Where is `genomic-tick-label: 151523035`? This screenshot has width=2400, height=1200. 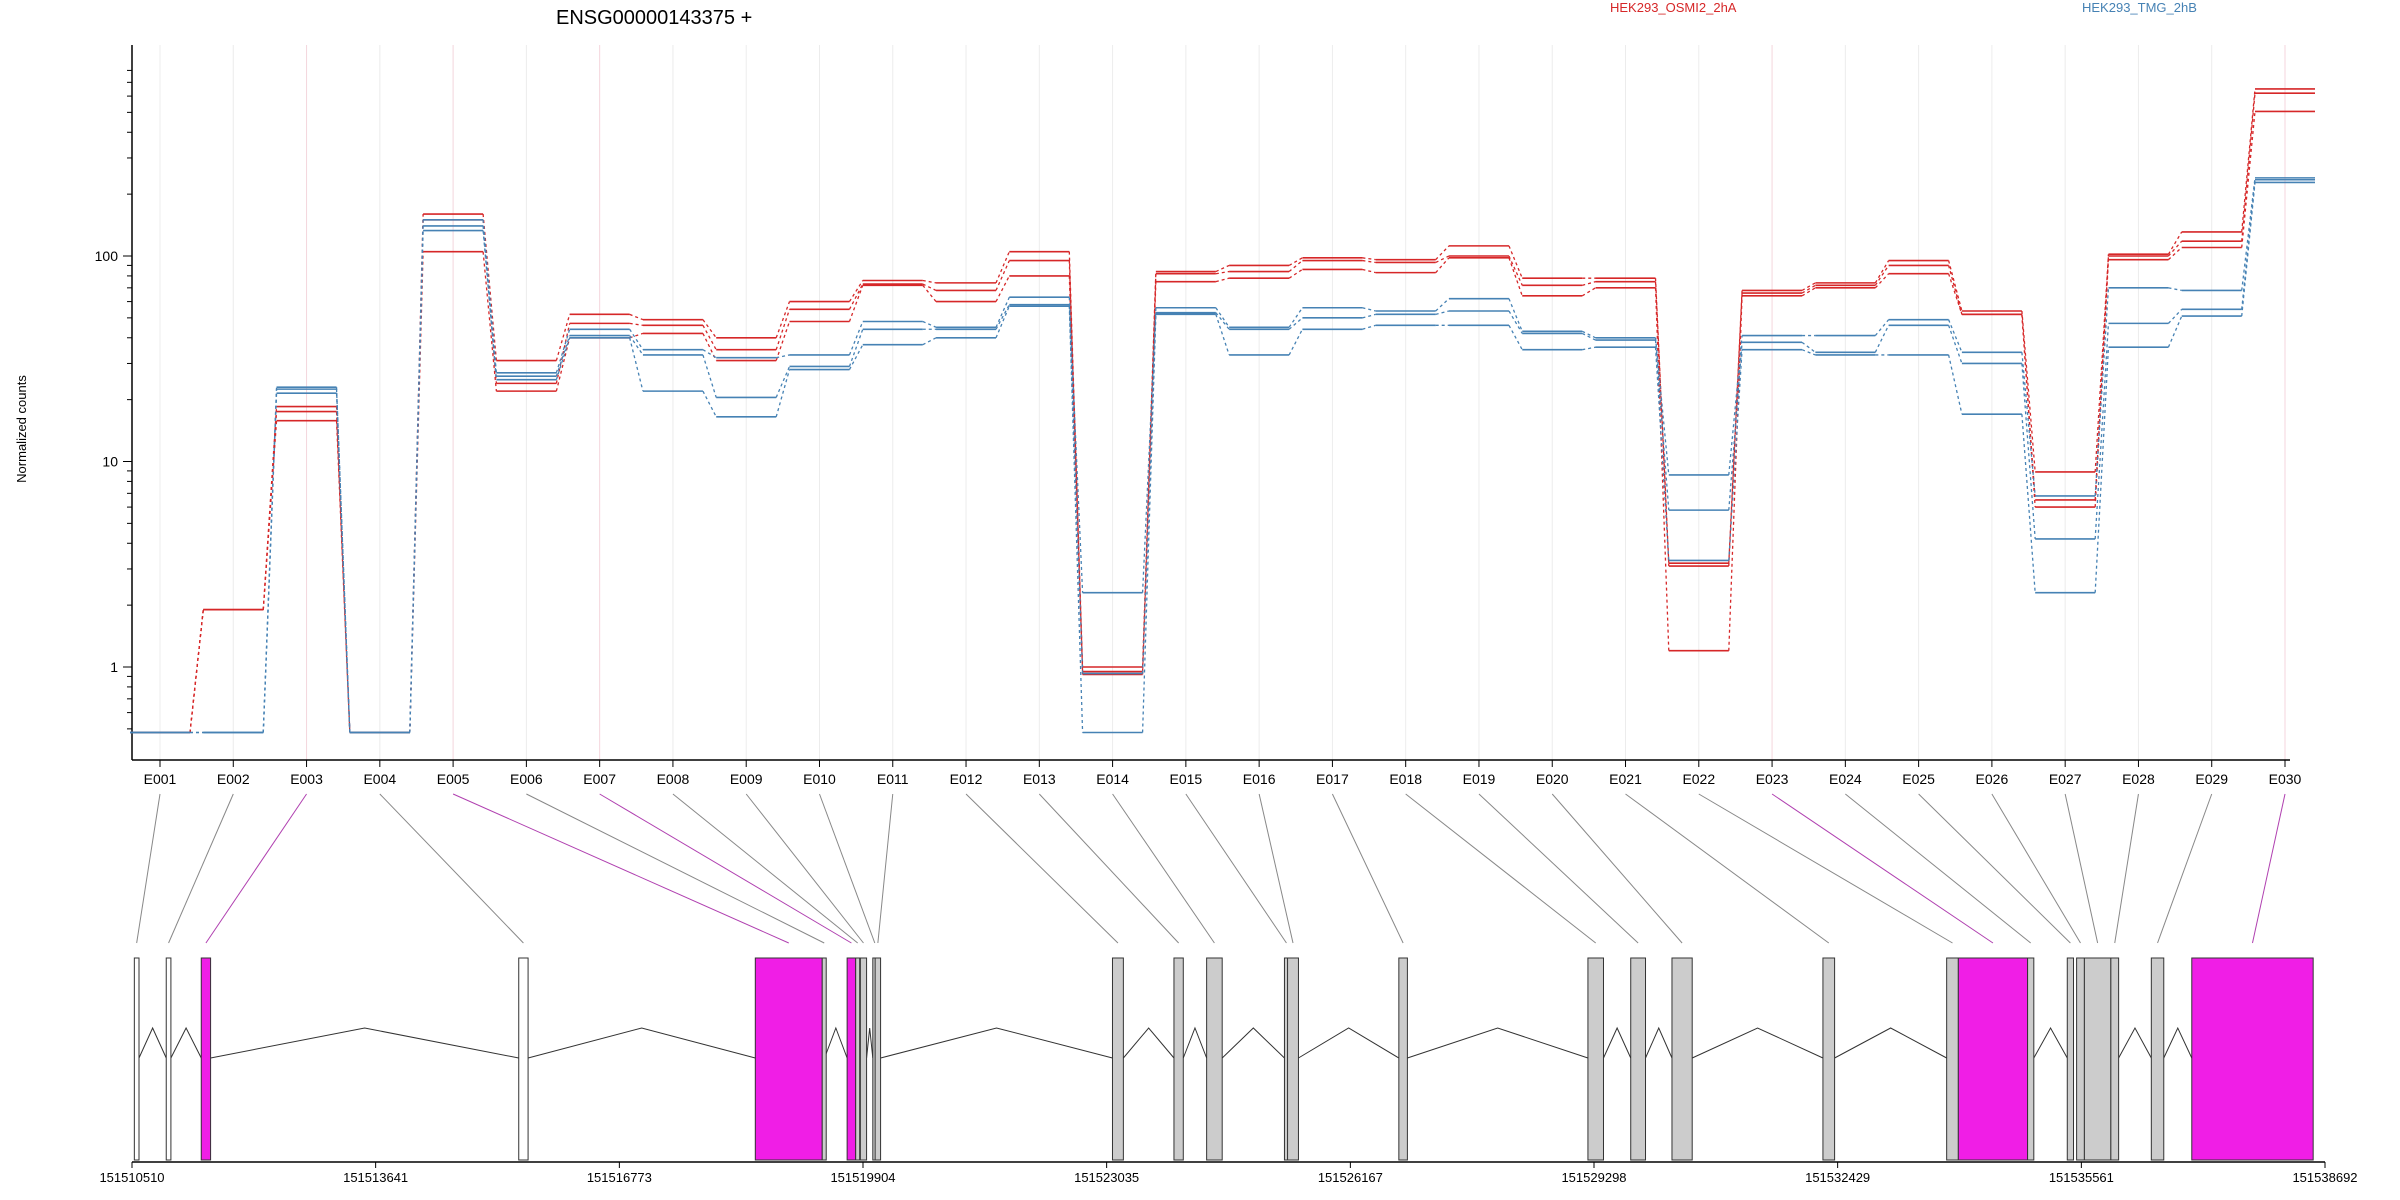 genomic-tick-label: 151523035 is located at coordinates (1106, 1177).